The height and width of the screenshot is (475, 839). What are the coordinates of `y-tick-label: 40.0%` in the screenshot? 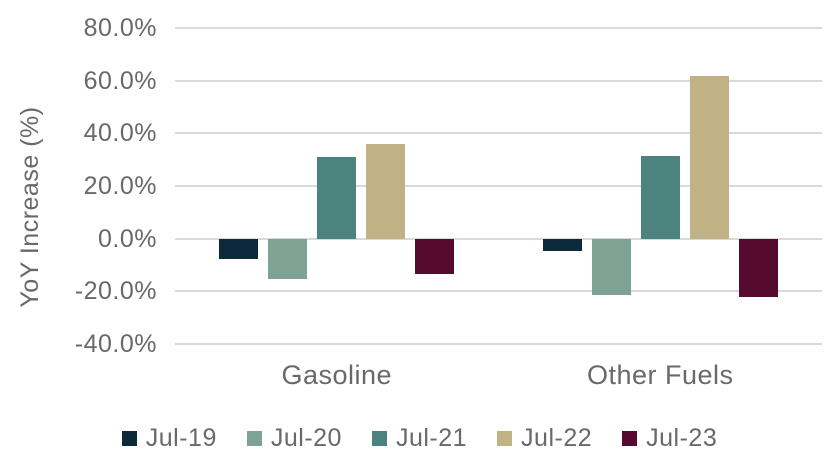 It's located at (120, 133).